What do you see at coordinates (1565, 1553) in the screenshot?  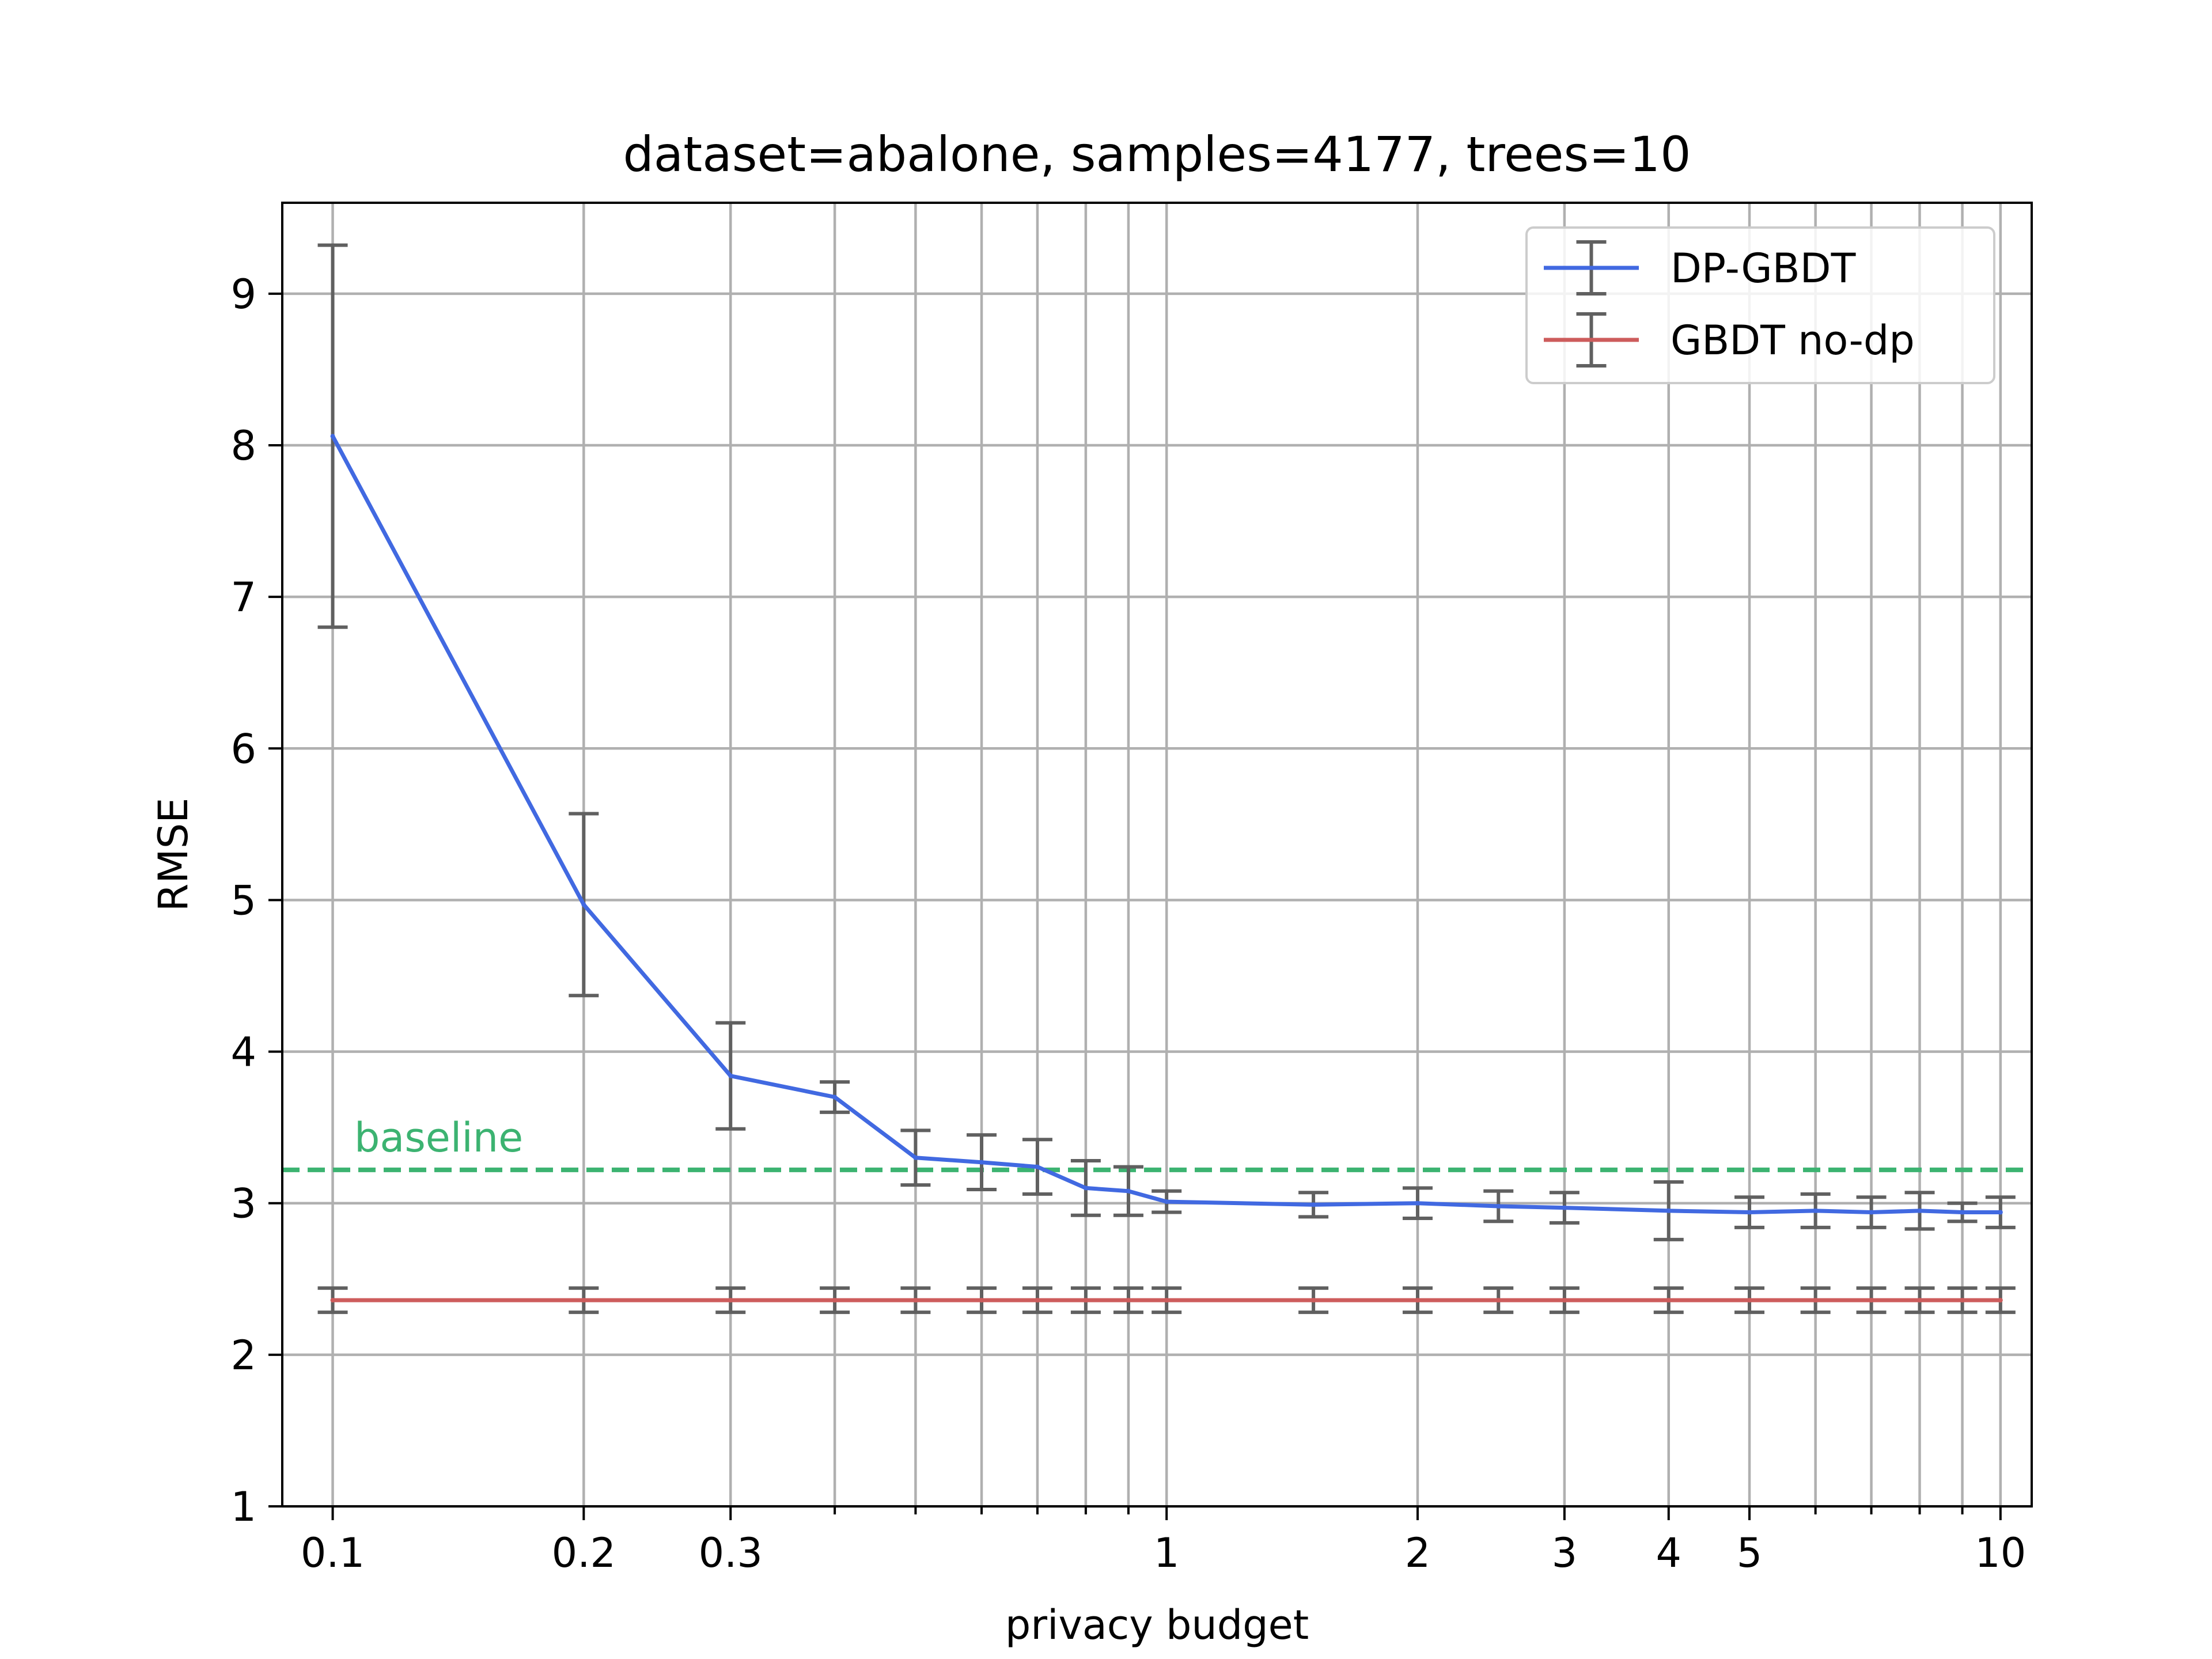 I see `x-tick-label: 3` at bounding box center [1565, 1553].